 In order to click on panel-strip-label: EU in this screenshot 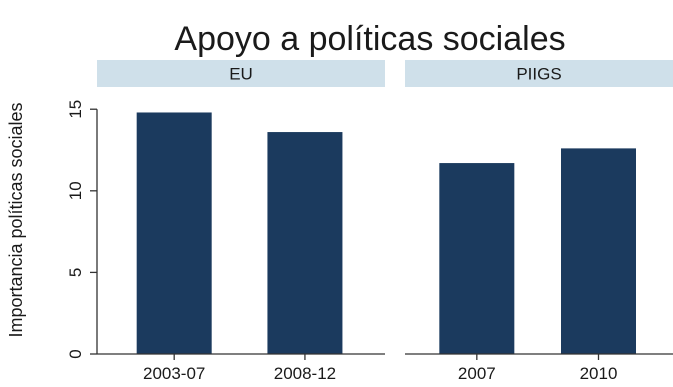, I will do `click(241, 74)`.